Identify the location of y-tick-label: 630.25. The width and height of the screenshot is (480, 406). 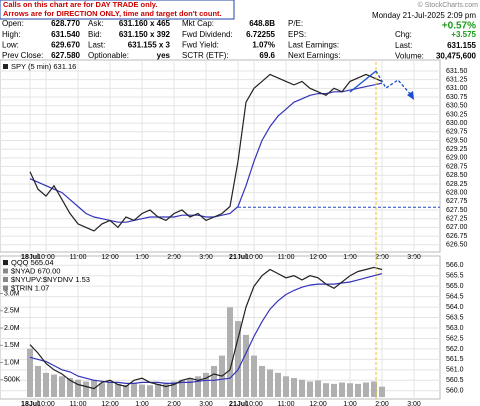
(457, 114).